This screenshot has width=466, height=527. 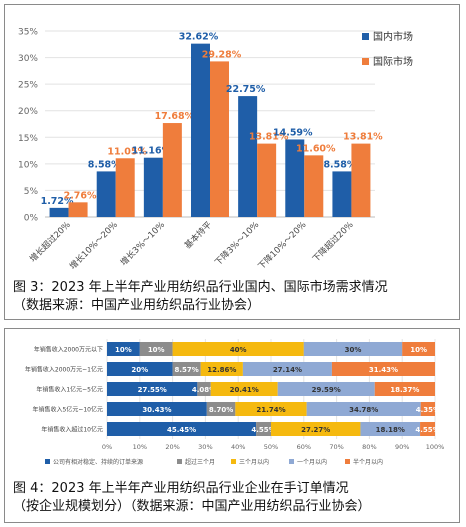 I want to click on segment-label: 34.78%, so click(x=363, y=410).